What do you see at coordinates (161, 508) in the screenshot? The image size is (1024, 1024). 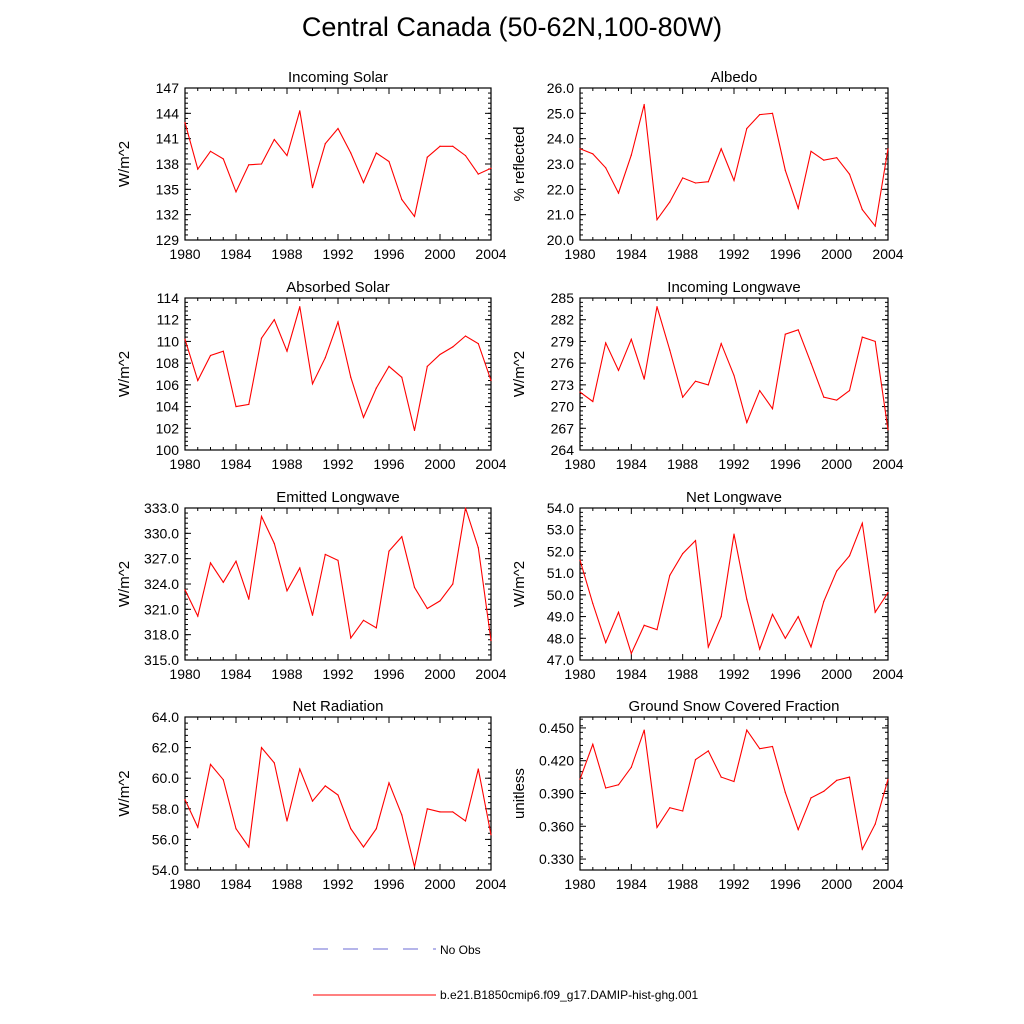 I see `y-tick-label: 333.0` at bounding box center [161, 508].